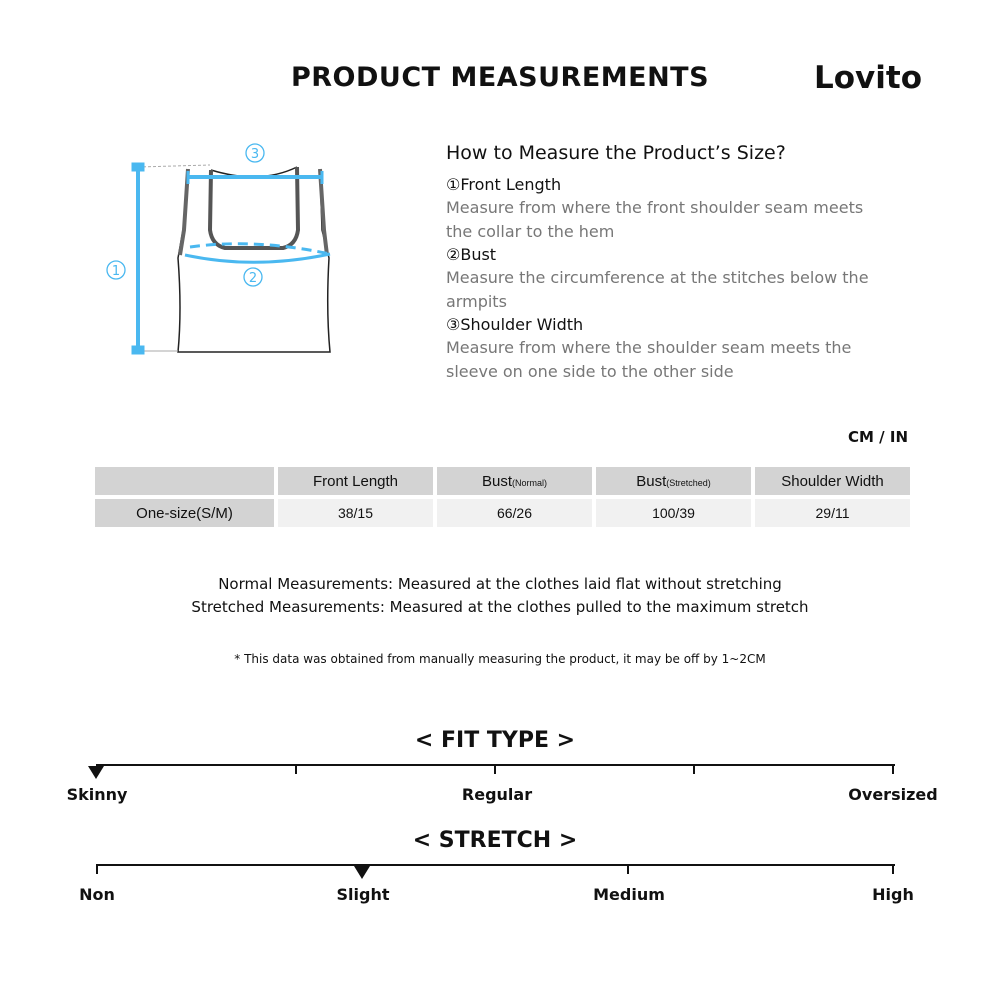  I want to click on header-bust-stretched: Bust(Stretched), so click(673, 481).